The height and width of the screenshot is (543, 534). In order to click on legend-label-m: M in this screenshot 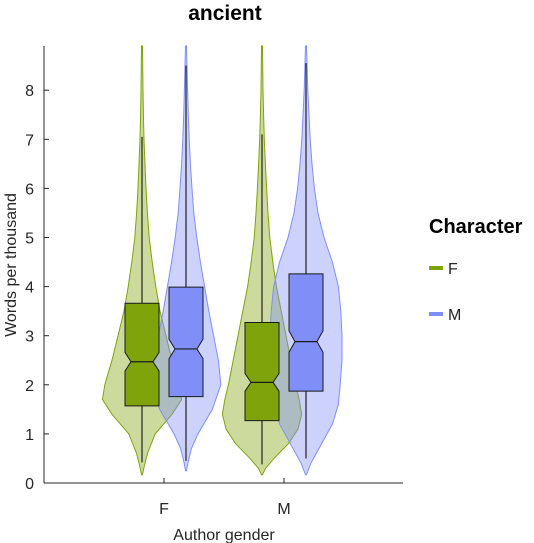, I will do `click(454, 315)`.